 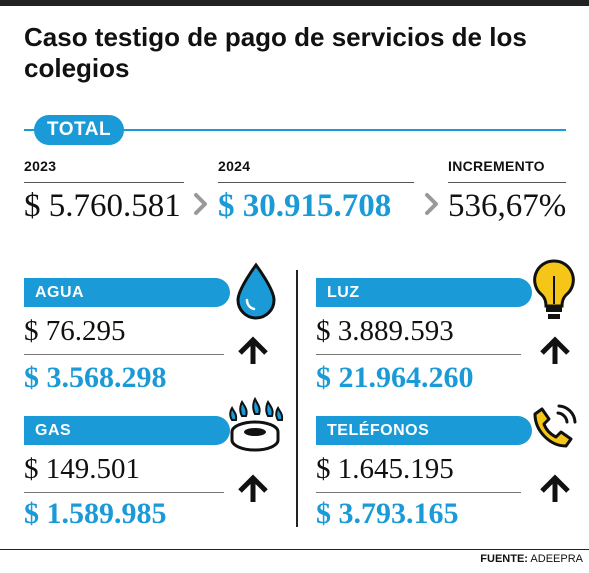 What do you see at coordinates (294, 549) in the screenshot?
I see `bottom-rule` at bounding box center [294, 549].